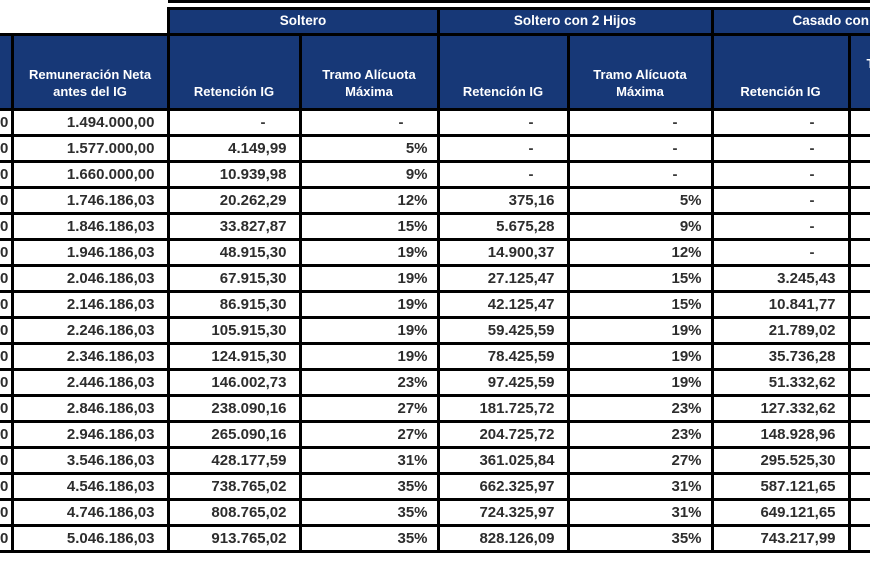 The height and width of the screenshot is (580, 870). Describe the element at coordinates (519, 1) in the screenshot. I see `clipped-top-border-line` at that location.